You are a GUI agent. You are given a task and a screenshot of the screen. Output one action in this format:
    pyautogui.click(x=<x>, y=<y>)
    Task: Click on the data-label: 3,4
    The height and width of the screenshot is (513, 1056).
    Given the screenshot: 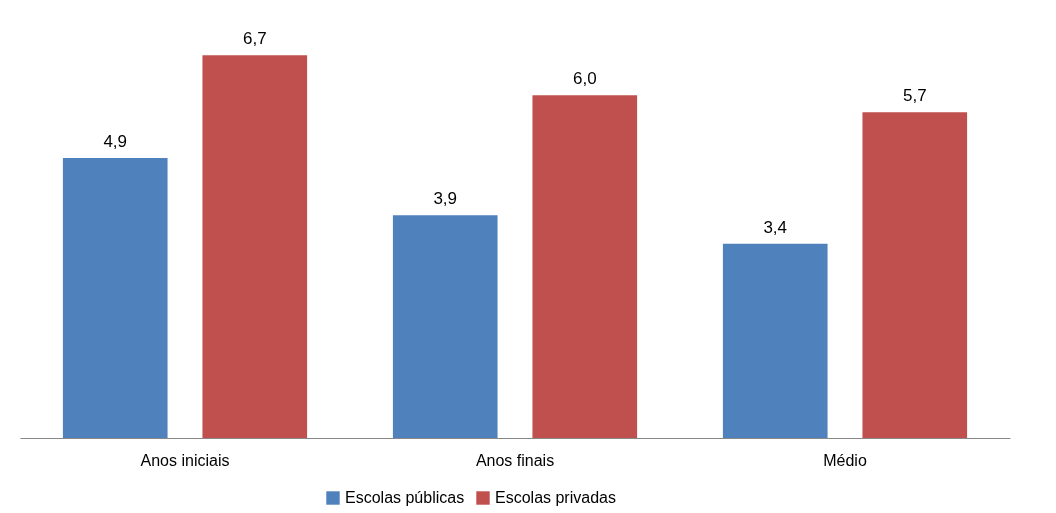 What is the action you would take?
    pyautogui.click(x=775, y=227)
    